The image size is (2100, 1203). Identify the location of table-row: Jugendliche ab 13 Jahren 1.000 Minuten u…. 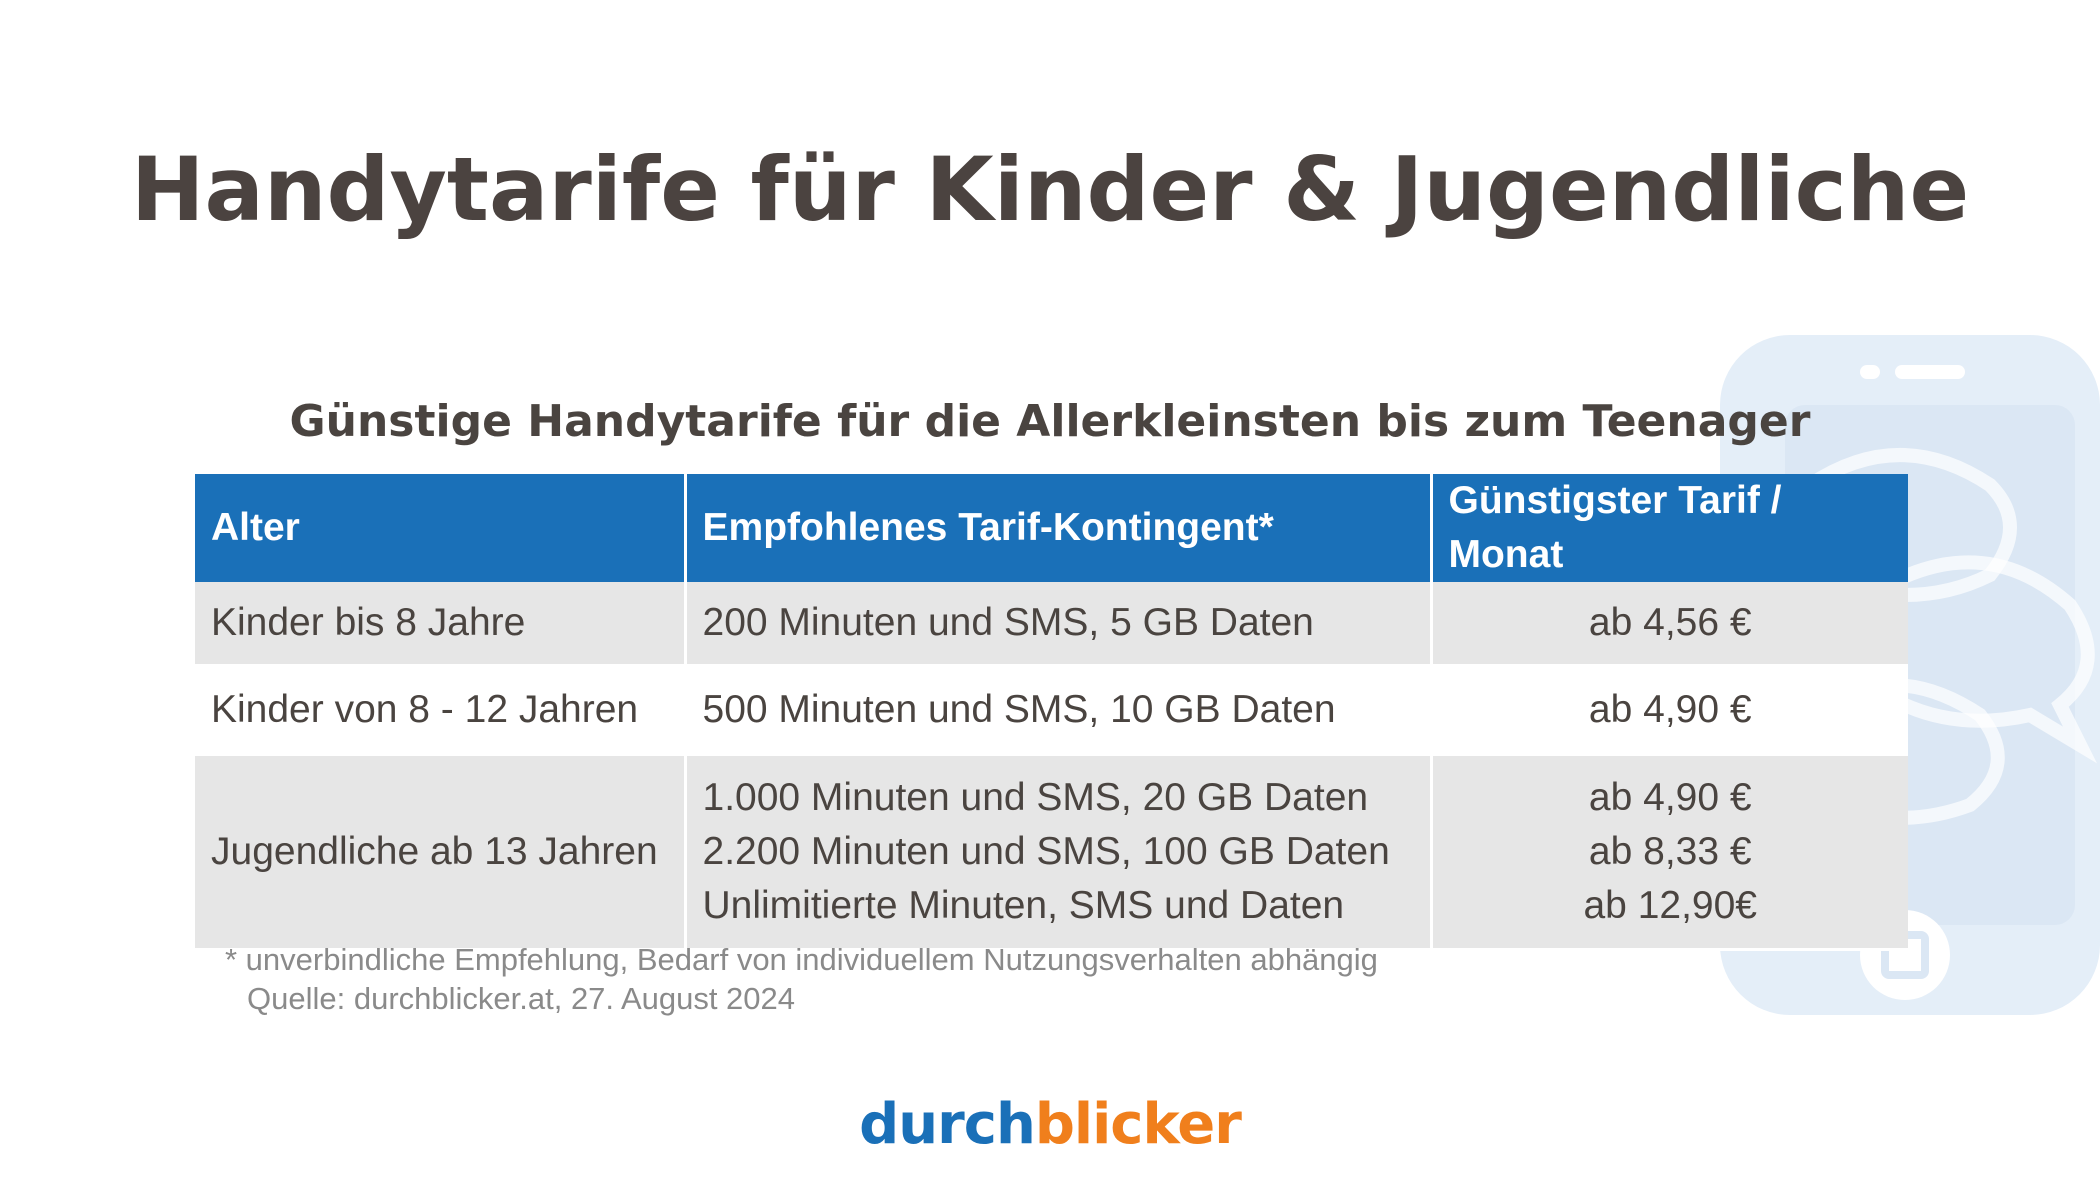
(1051, 852).